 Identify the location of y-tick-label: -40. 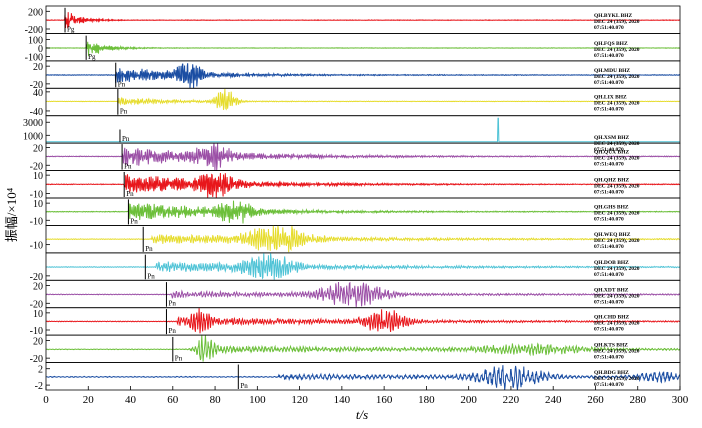
(36, 112).